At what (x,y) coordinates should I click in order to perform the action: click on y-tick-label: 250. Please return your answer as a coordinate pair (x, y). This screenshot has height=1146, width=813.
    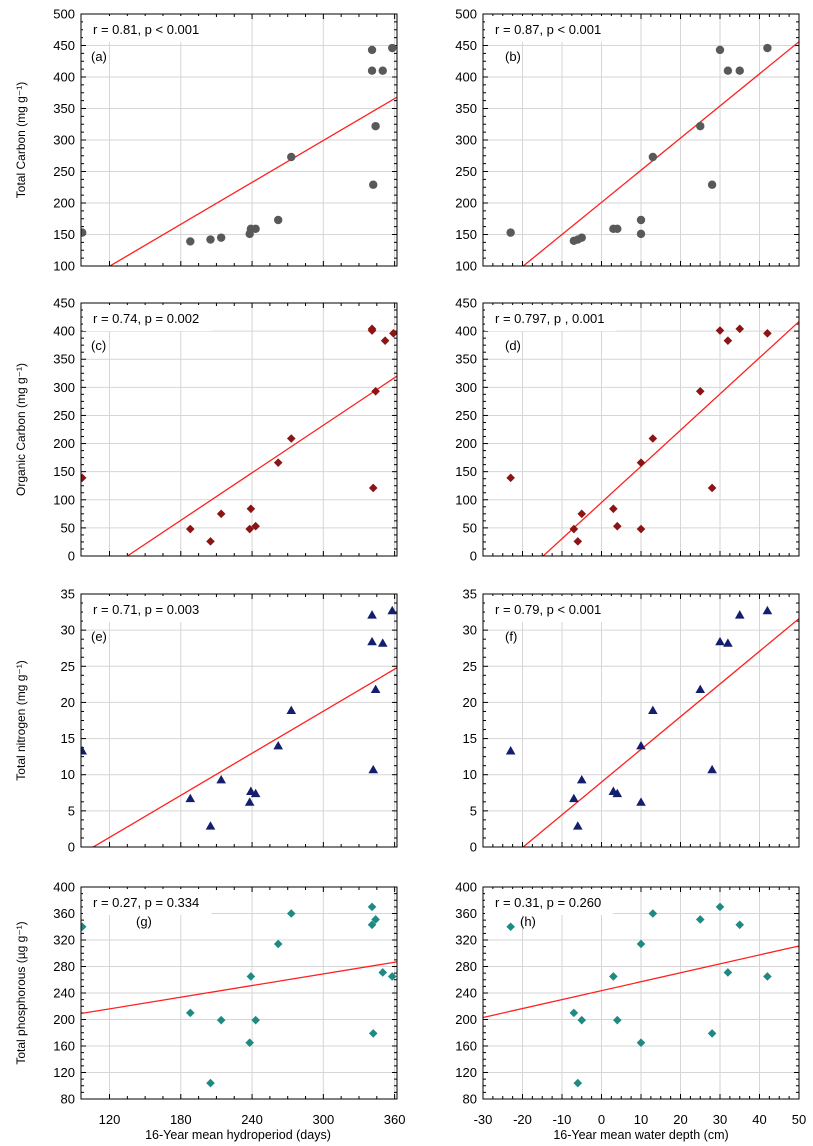
    Looking at the image, I should click on (64, 415).